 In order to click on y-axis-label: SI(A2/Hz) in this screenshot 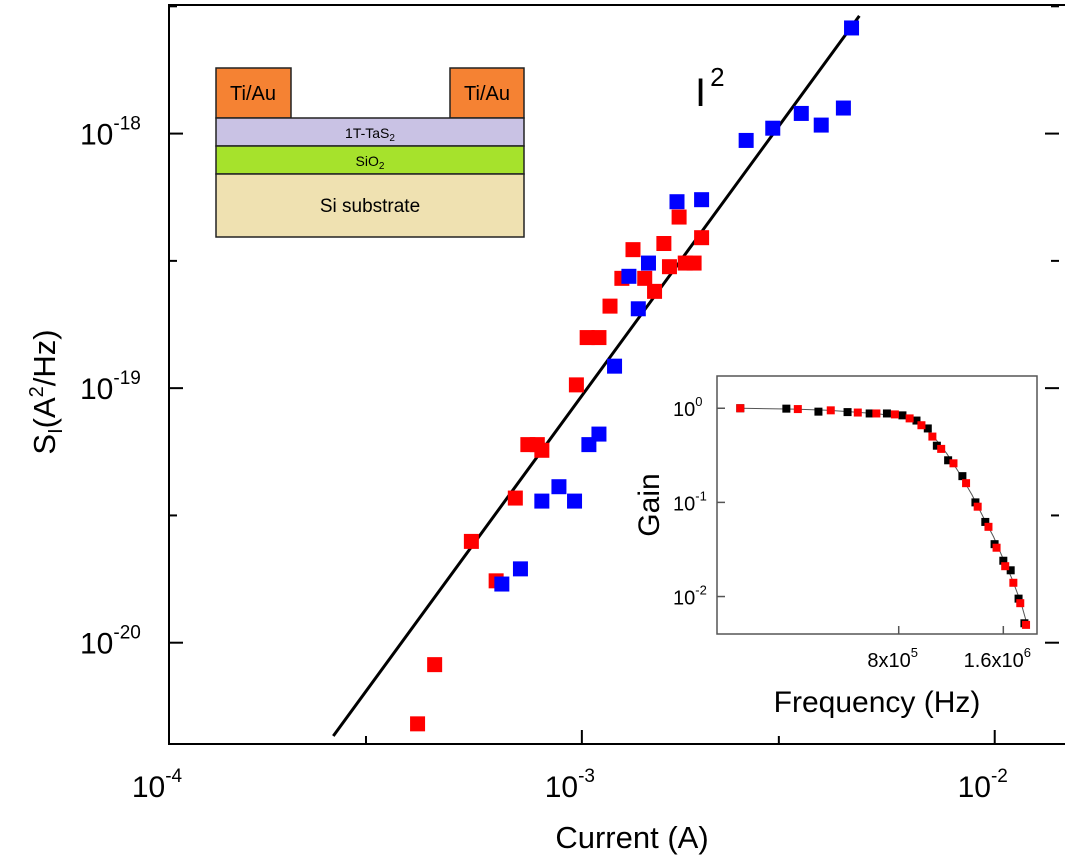, I will do `click(46, 391)`.